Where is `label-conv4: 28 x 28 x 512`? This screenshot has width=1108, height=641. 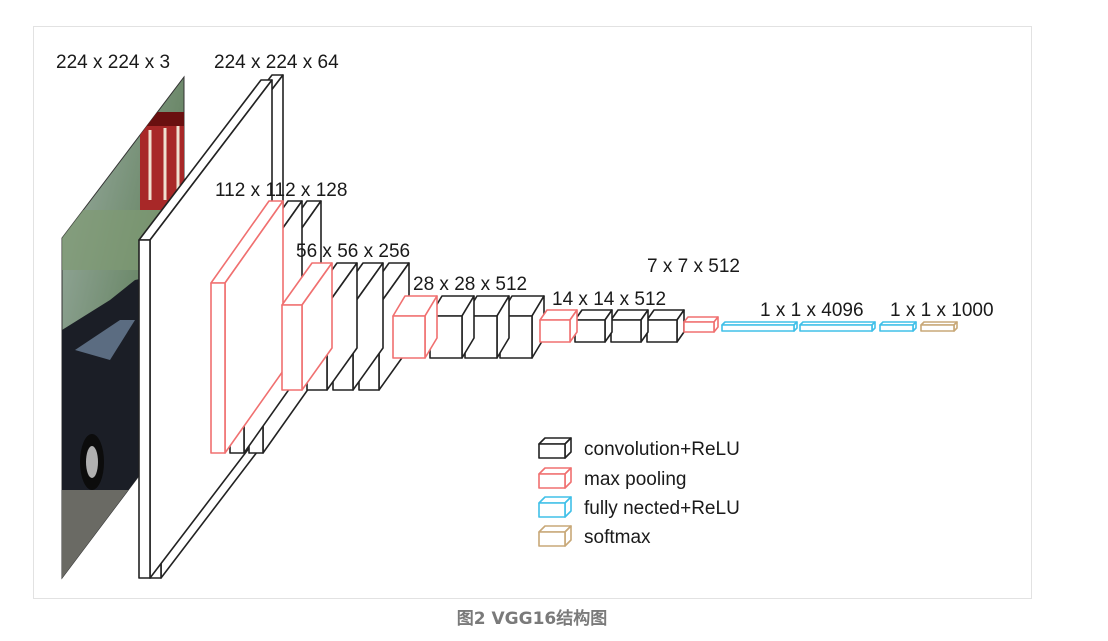
label-conv4: 28 x 28 x 512 is located at coordinates (470, 284).